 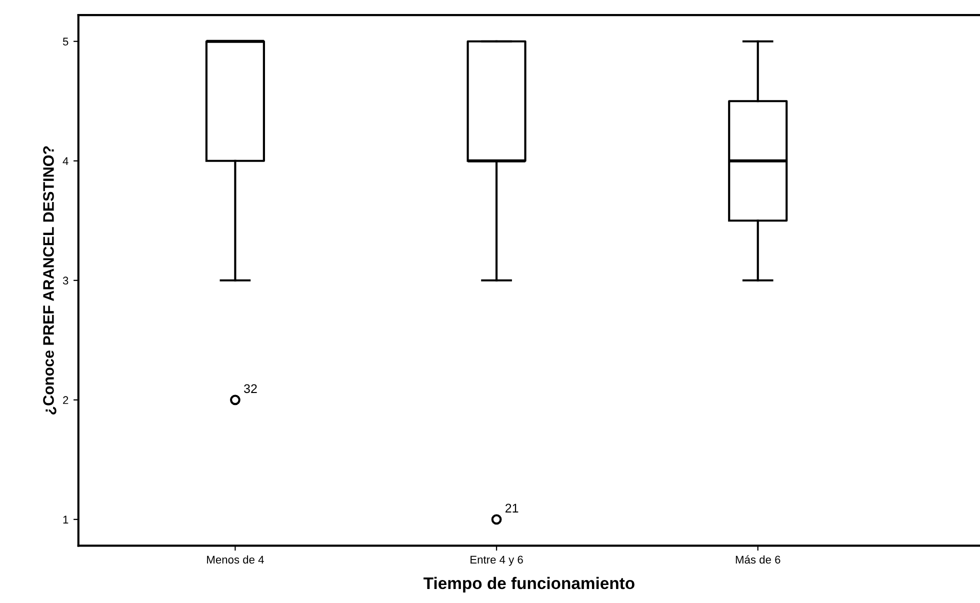 I want to click on y-tick-label: 5, so click(x=65, y=42).